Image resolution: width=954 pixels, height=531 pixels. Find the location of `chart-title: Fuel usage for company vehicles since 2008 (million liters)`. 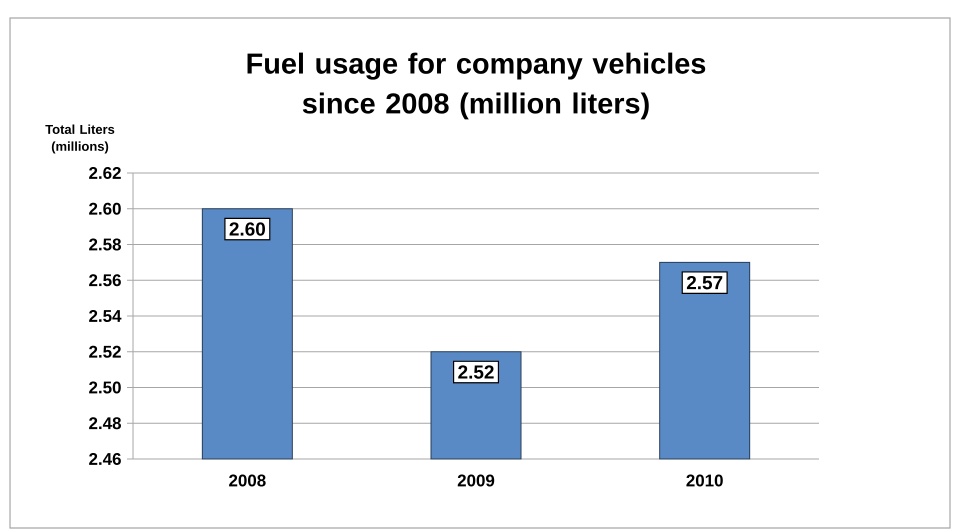

chart-title: Fuel usage for company vehicles since 2008 (million liters) is located at coordinates (477, 86).